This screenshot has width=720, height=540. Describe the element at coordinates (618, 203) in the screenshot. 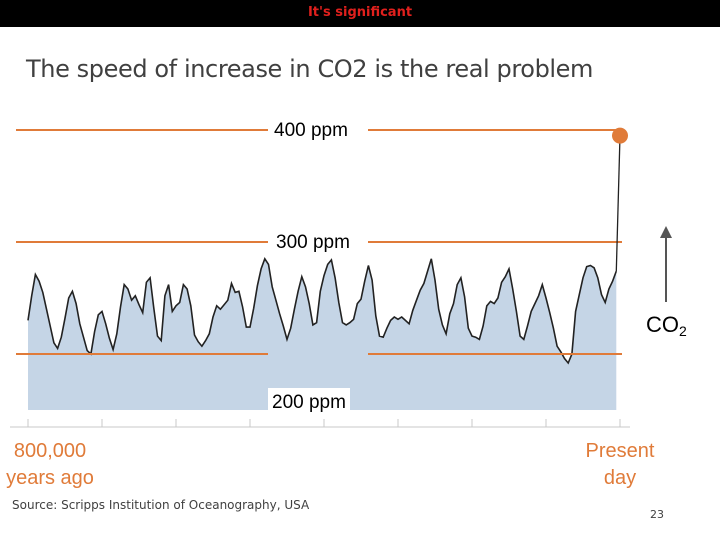

I see `recent-spike-line` at that location.